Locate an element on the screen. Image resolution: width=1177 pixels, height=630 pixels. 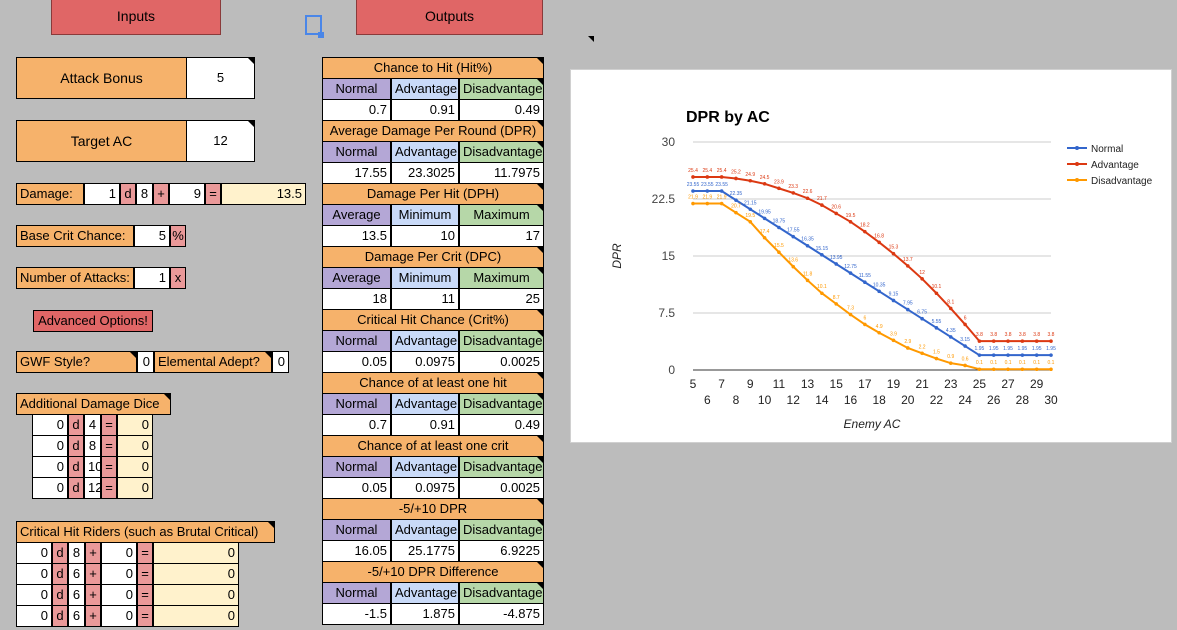
data-label: 0.1 is located at coordinates (979, 363).